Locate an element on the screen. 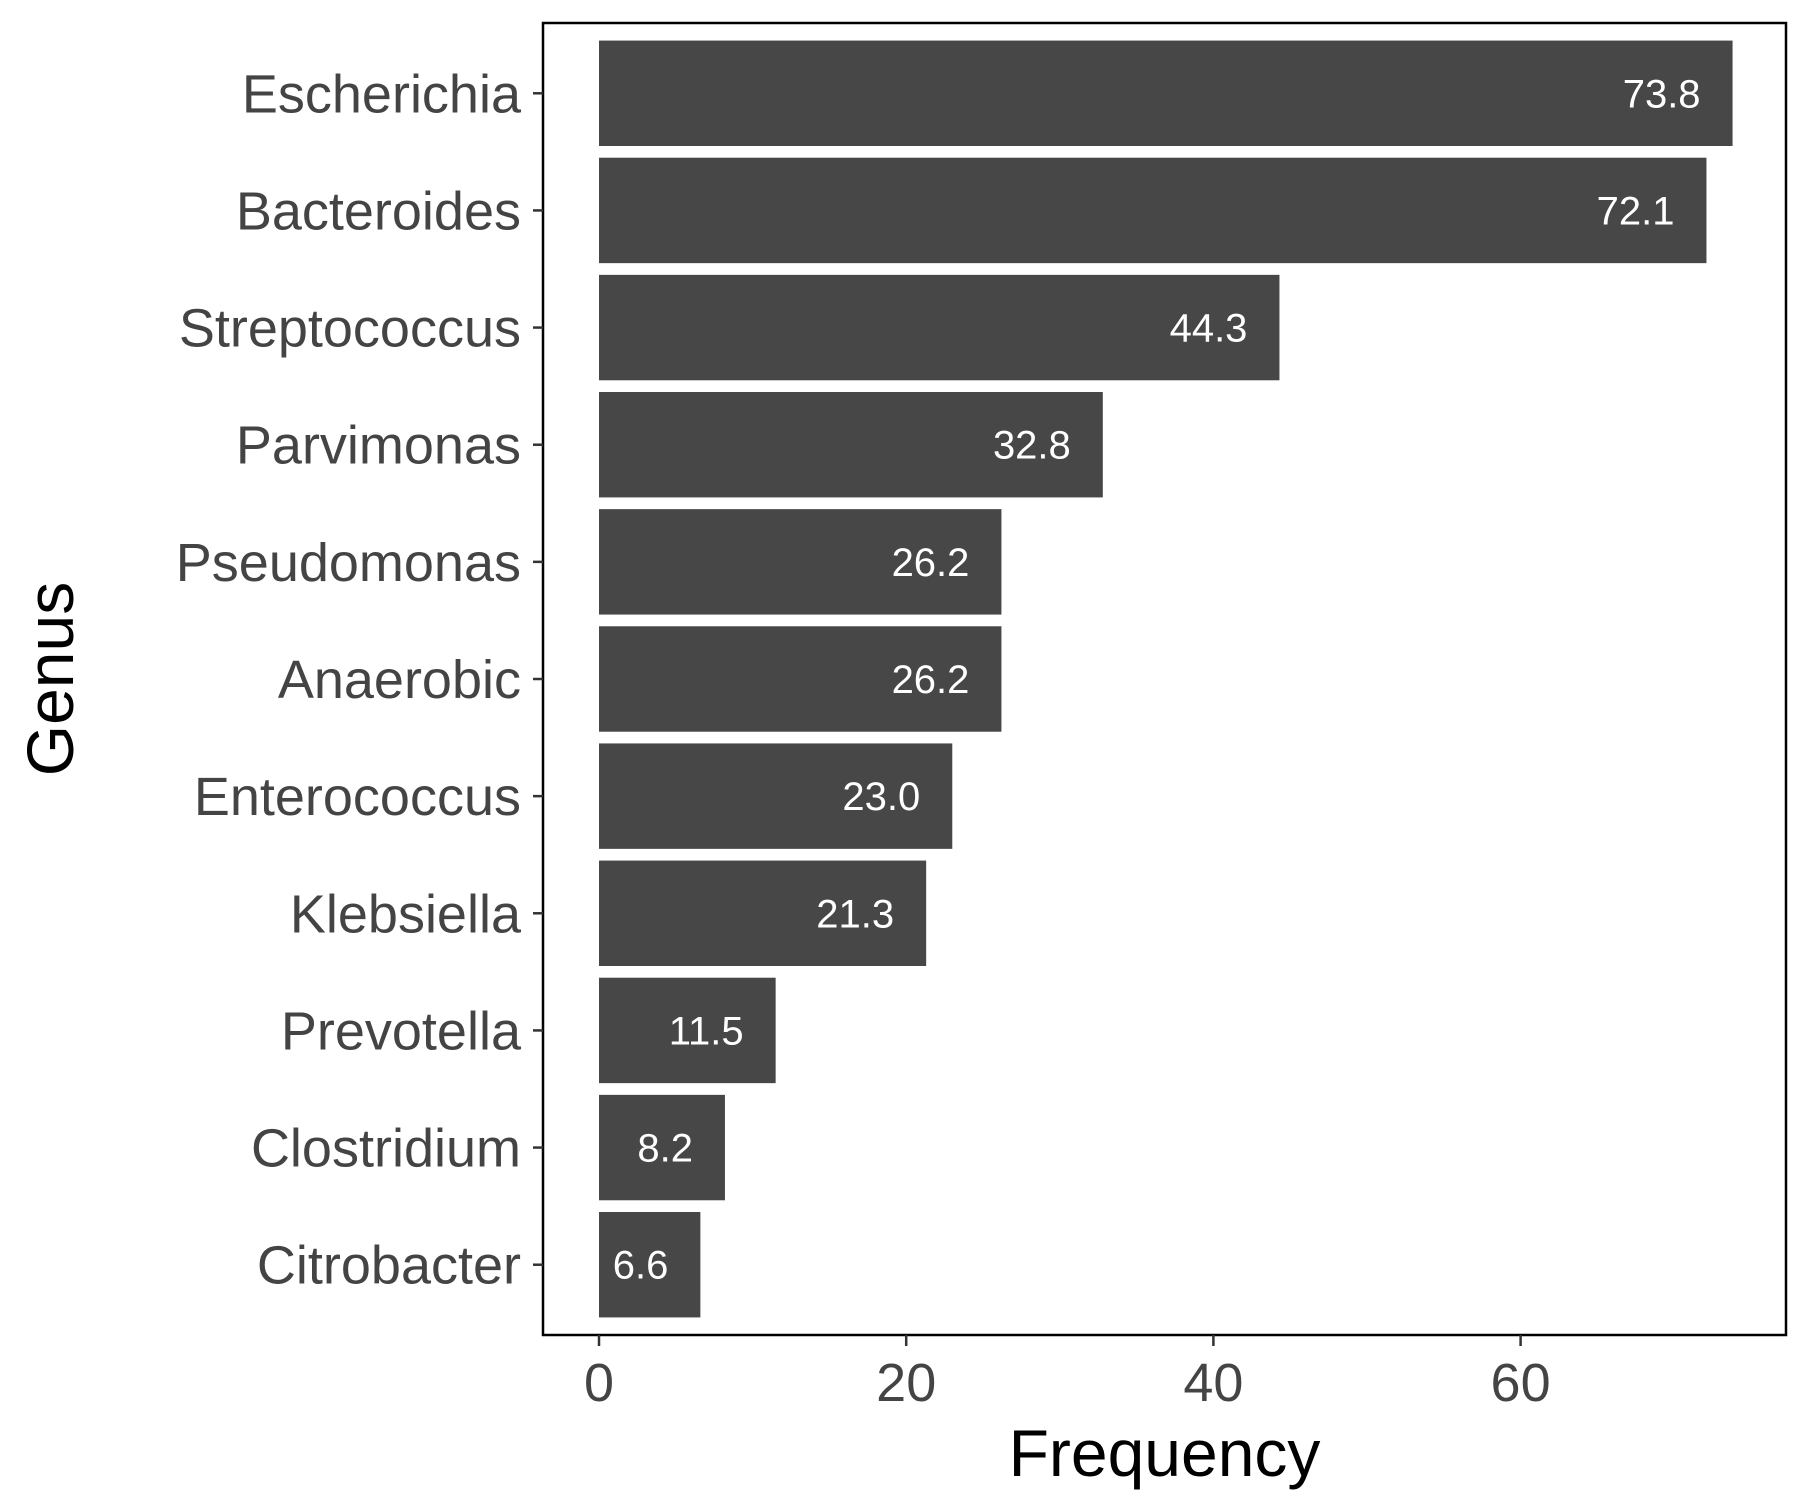 The width and height of the screenshot is (1800, 1500). bar-anaerobic is located at coordinates (800, 679).